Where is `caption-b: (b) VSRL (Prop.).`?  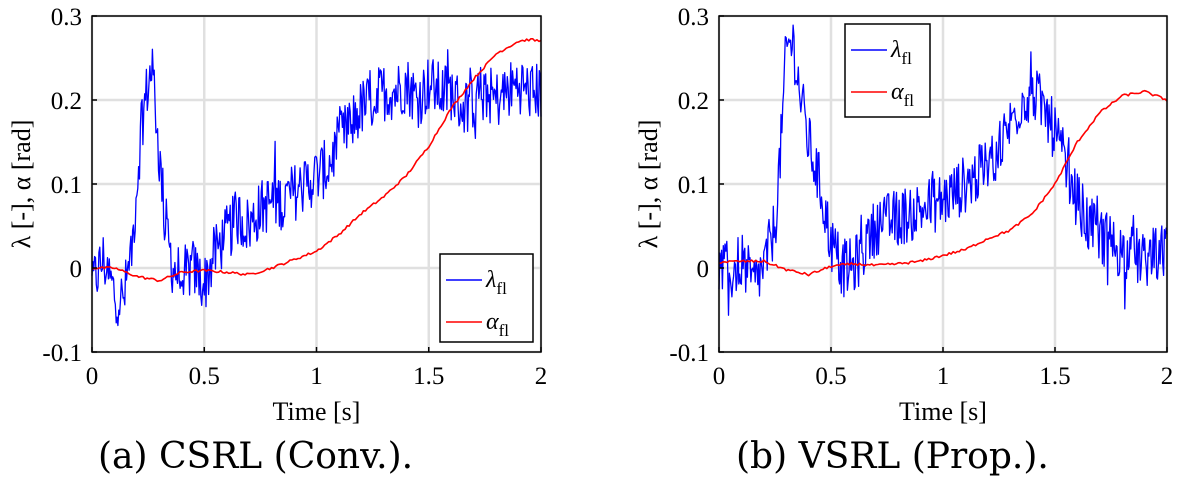 caption-b: (b) VSRL (Prop.). is located at coordinates (892, 456).